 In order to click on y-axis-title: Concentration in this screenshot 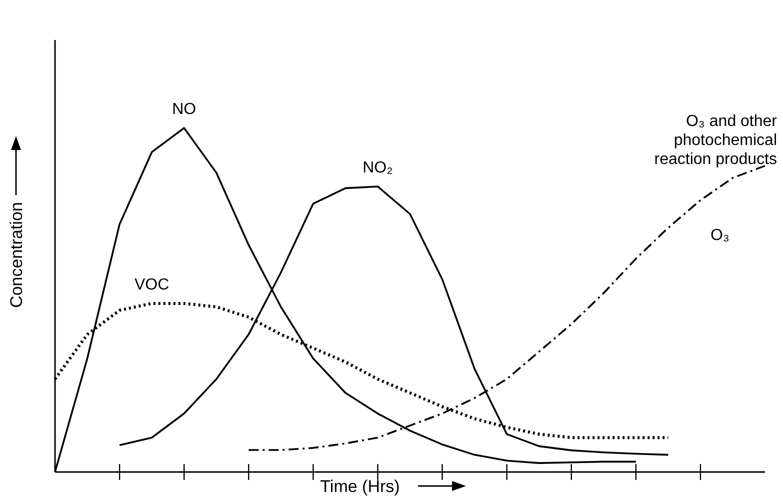, I will do `click(16, 255)`.